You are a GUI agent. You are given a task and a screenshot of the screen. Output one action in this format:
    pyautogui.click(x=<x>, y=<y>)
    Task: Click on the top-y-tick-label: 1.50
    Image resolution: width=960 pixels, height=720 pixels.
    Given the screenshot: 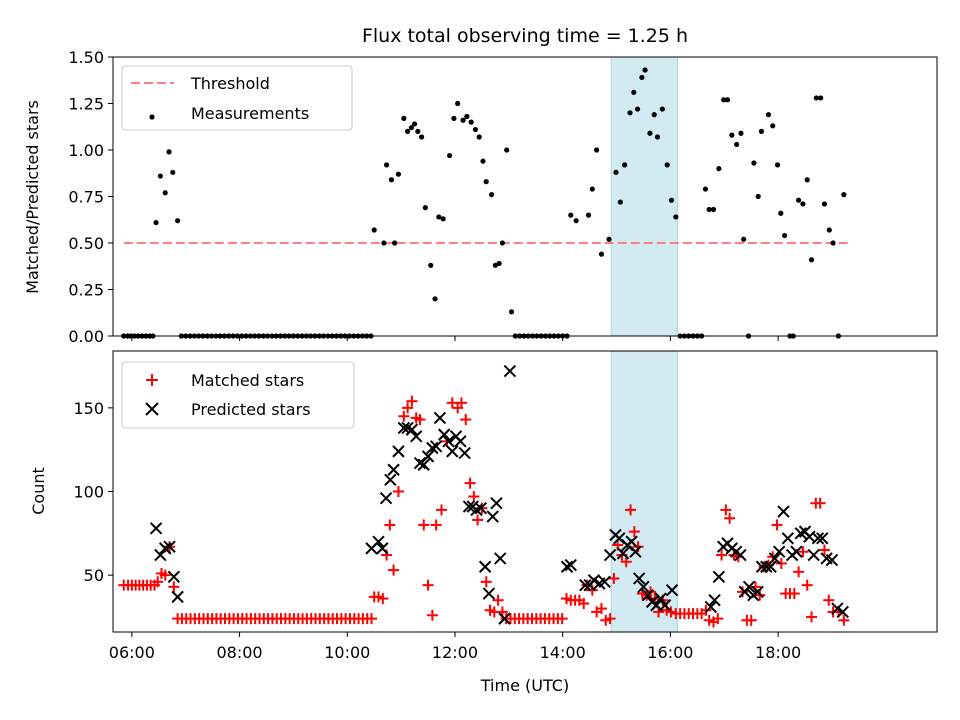 What is the action you would take?
    pyautogui.click(x=86, y=57)
    